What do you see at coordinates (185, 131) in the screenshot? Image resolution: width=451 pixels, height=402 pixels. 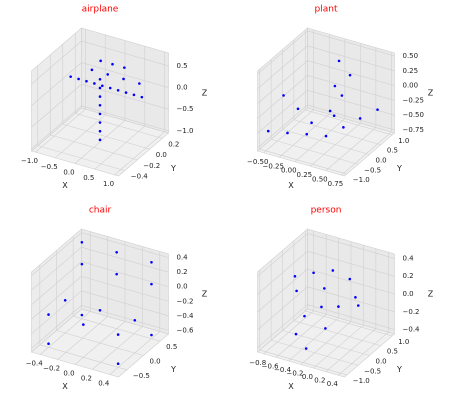 I see `z-tick-label: −1.0` at bounding box center [185, 131].